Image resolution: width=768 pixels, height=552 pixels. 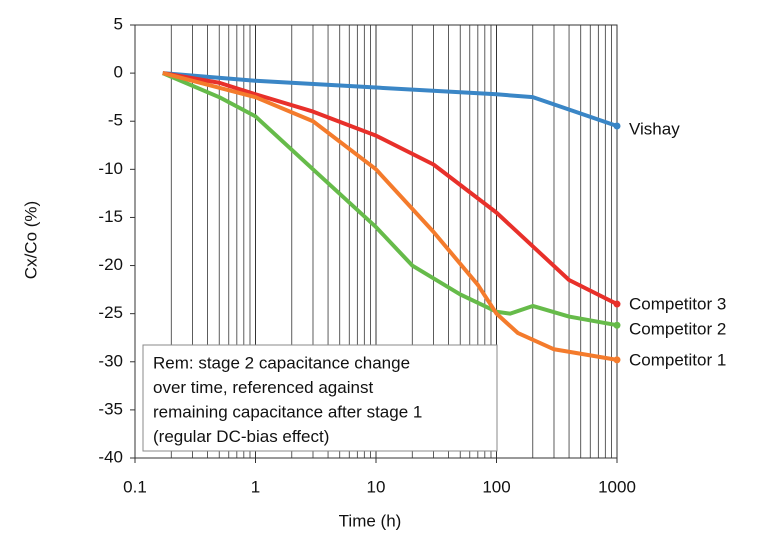 What do you see at coordinates (115, 120) in the screenshot?
I see `y-tick-label: -5` at bounding box center [115, 120].